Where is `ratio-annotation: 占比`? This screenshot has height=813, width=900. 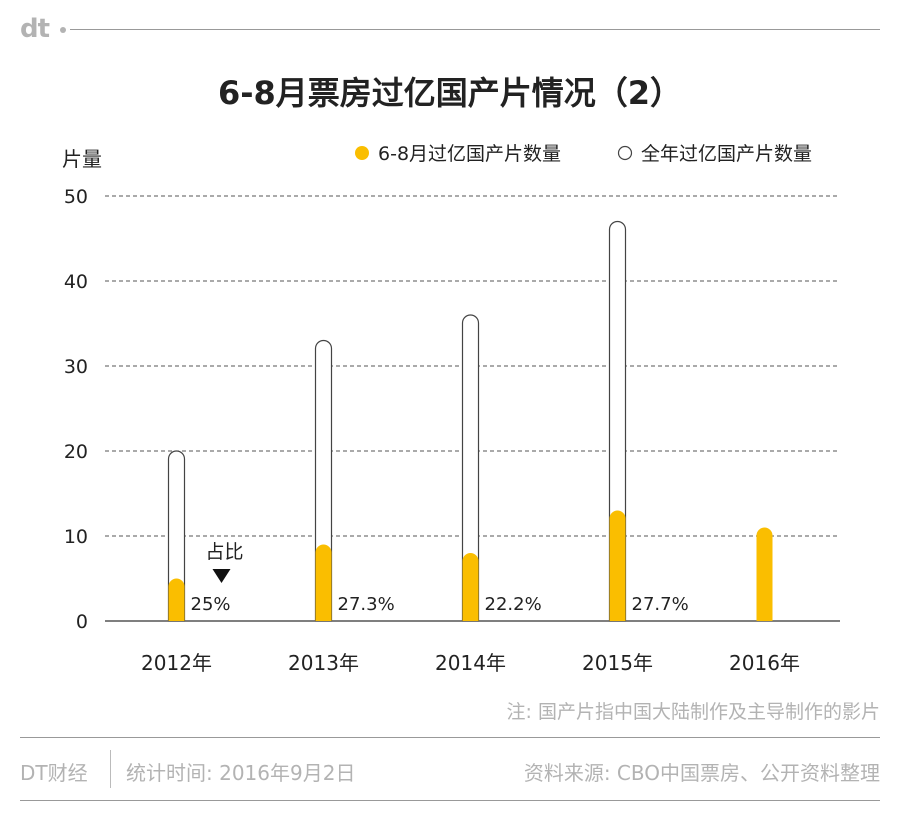 ratio-annotation: 占比 is located at coordinates (224, 562).